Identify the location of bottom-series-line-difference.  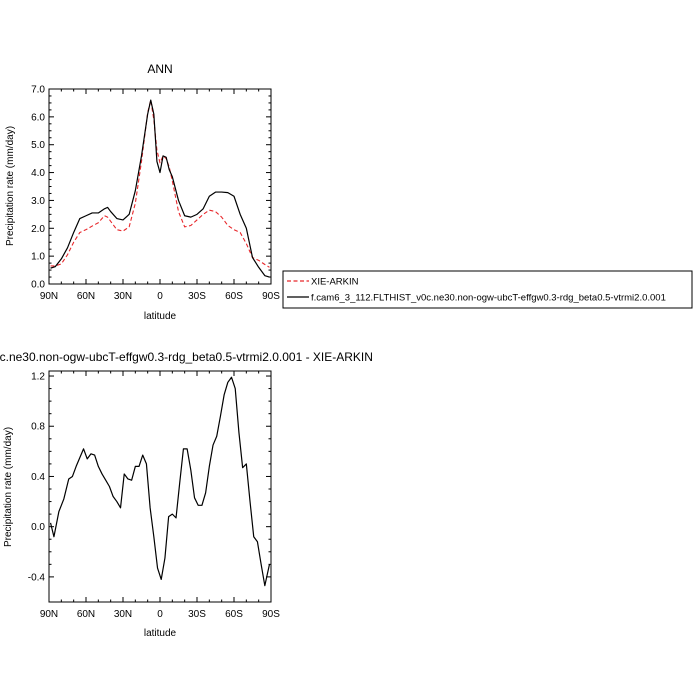
(160, 481).